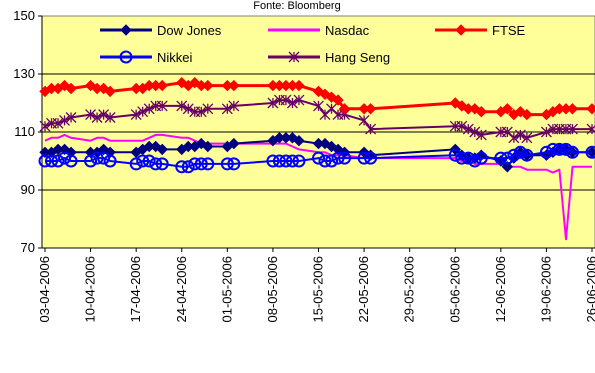 The height and width of the screenshot is (373, 595). Describe the element at coordinates (454, 289) in the screenshot. I see `x-tick-label-05-06-2006: 05-06-2006` at that location.